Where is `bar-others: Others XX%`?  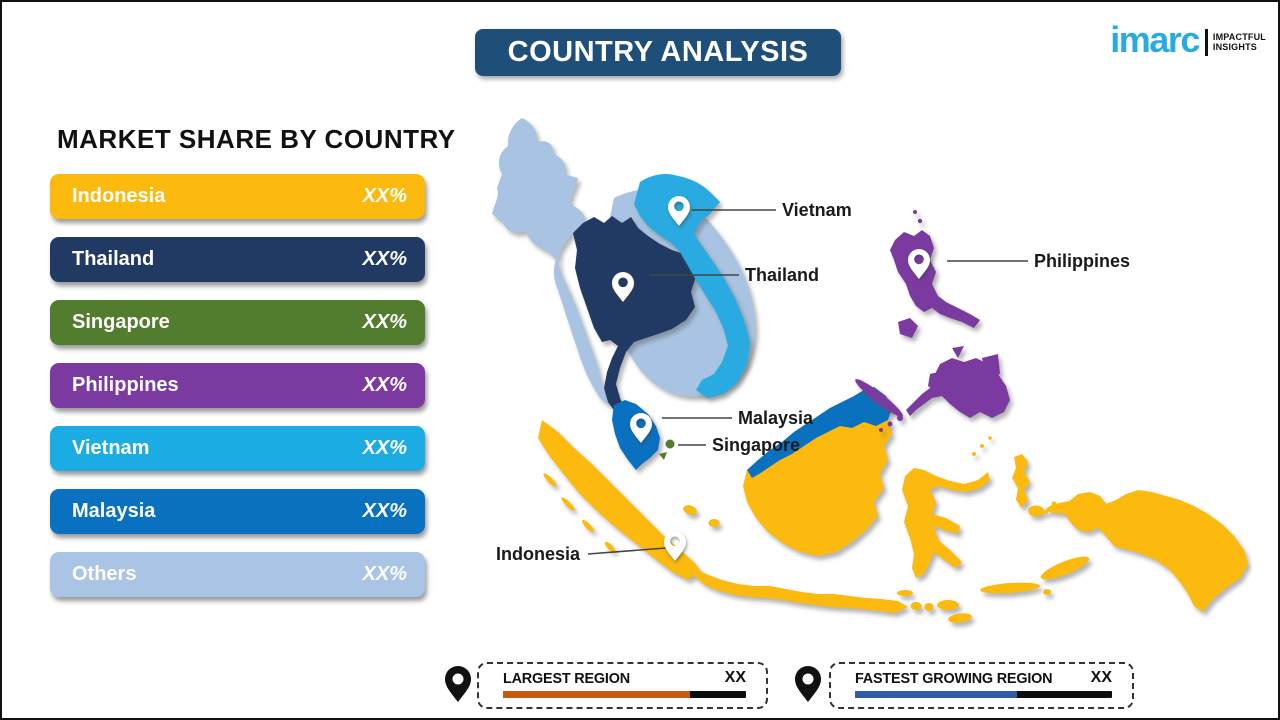
bar-others: Others XX% is located at coordinates (237, 574).